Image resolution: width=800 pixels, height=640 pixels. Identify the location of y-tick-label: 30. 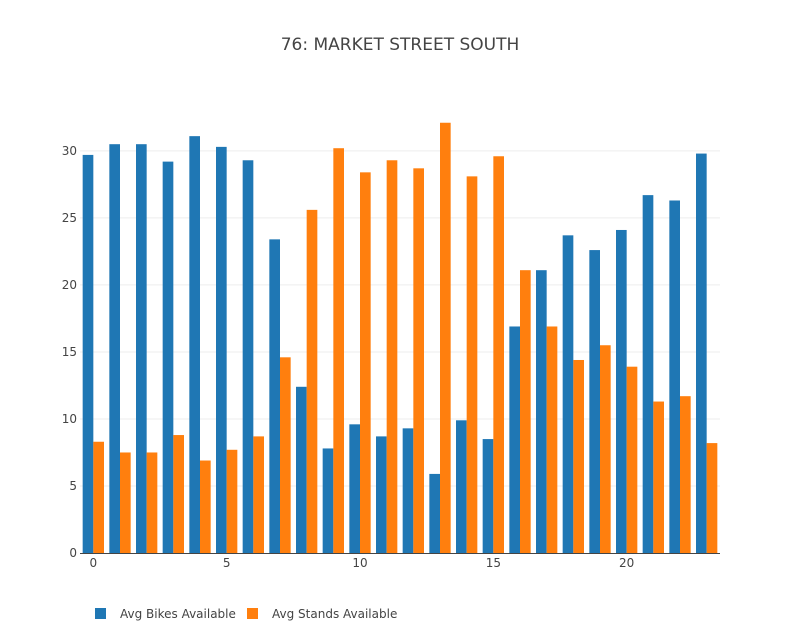
(69, 151).